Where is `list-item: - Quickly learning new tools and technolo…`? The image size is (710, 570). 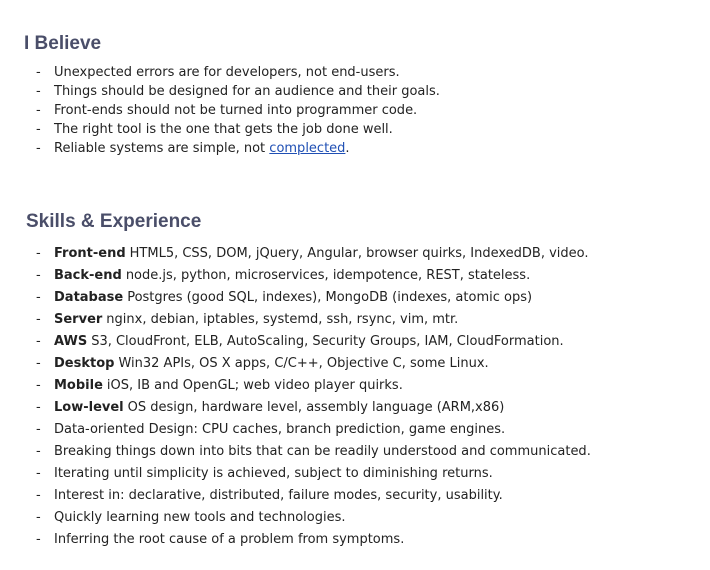 list-item: - Quickly learning new tools and technolo… is located at coordinates (313, 518).